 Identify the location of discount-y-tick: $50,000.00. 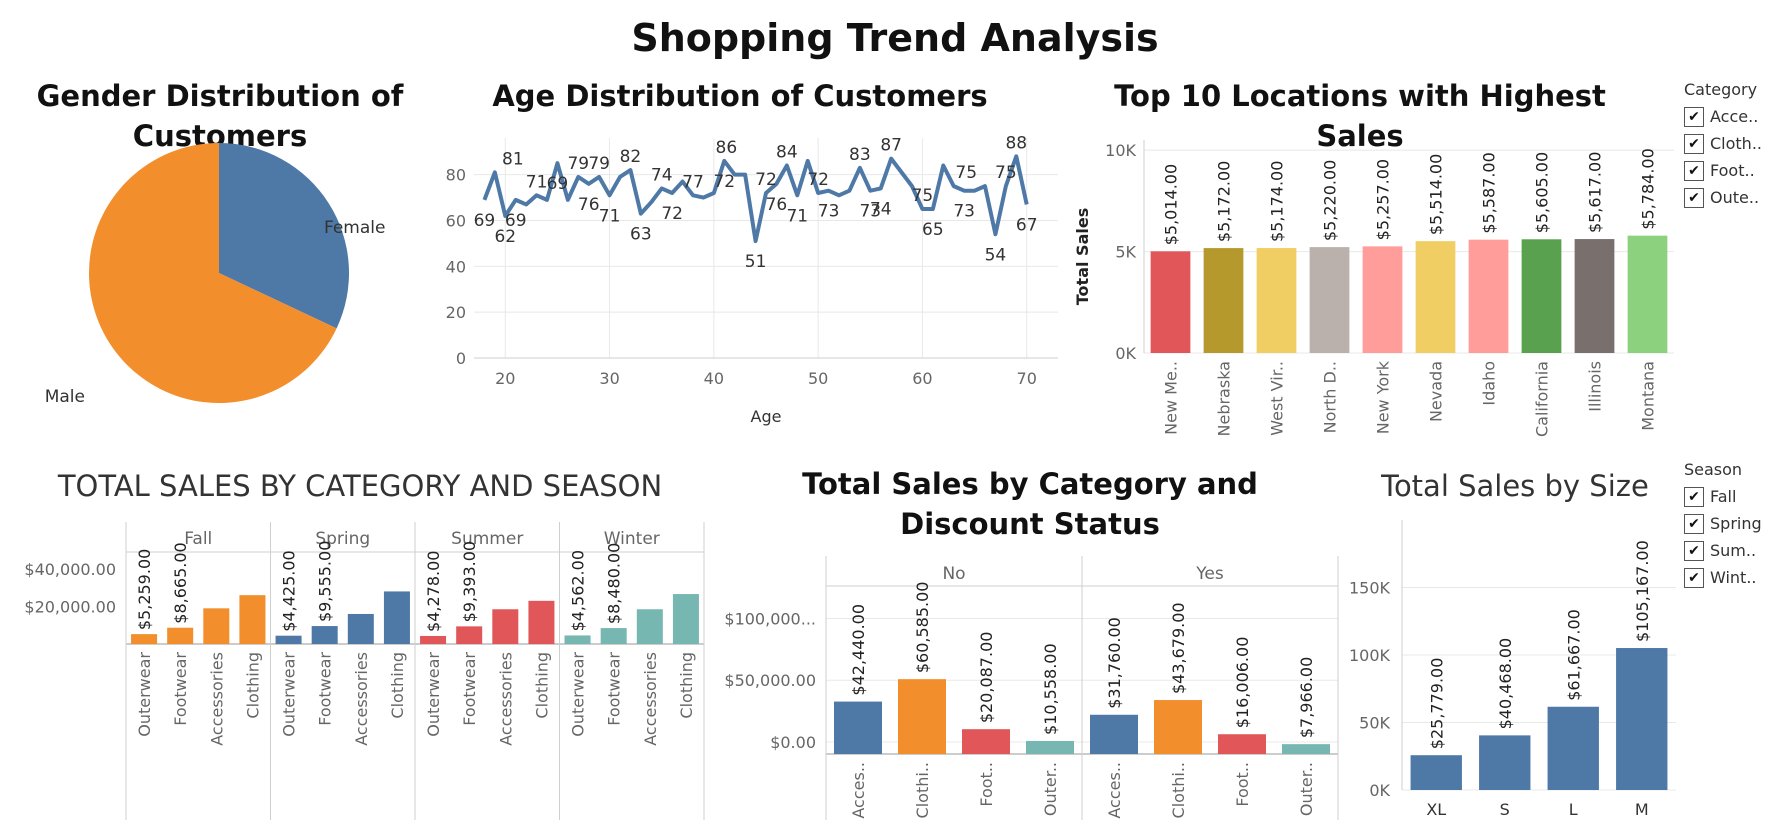
(770, 680).